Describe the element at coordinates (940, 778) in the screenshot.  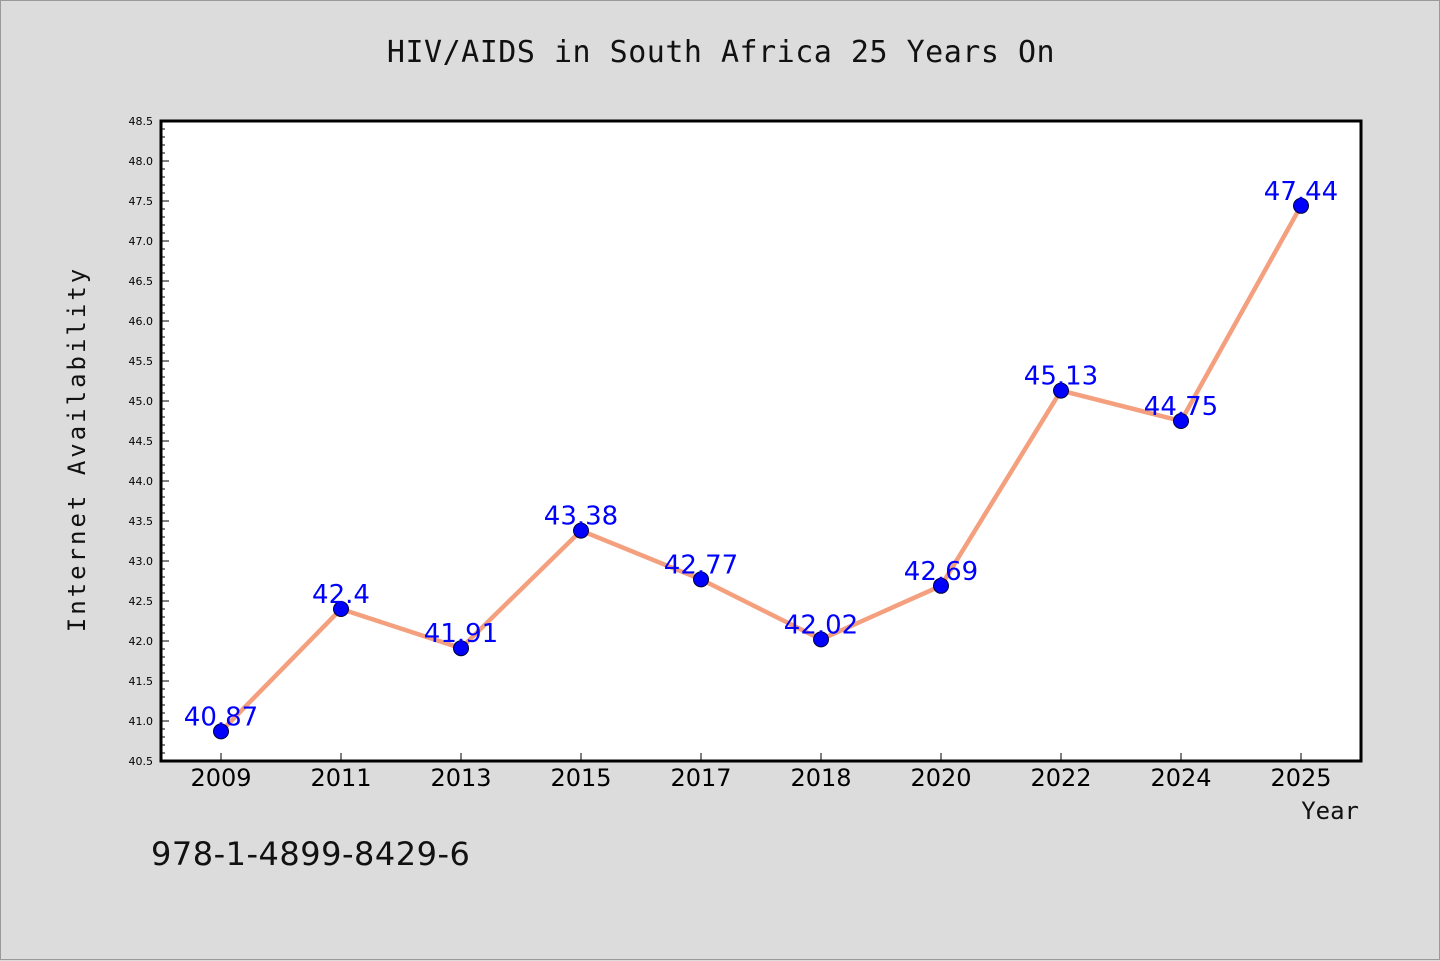
I see `x-tick-label: 2020` at that location.